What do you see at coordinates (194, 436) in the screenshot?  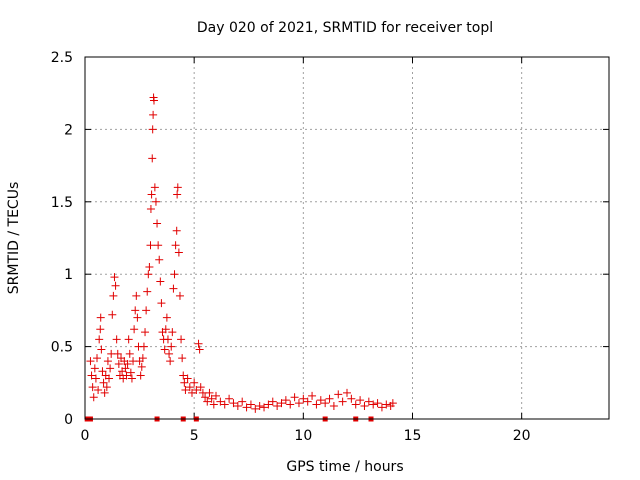 I see `x-tick-label: 5` at bounding box center [194, 436].